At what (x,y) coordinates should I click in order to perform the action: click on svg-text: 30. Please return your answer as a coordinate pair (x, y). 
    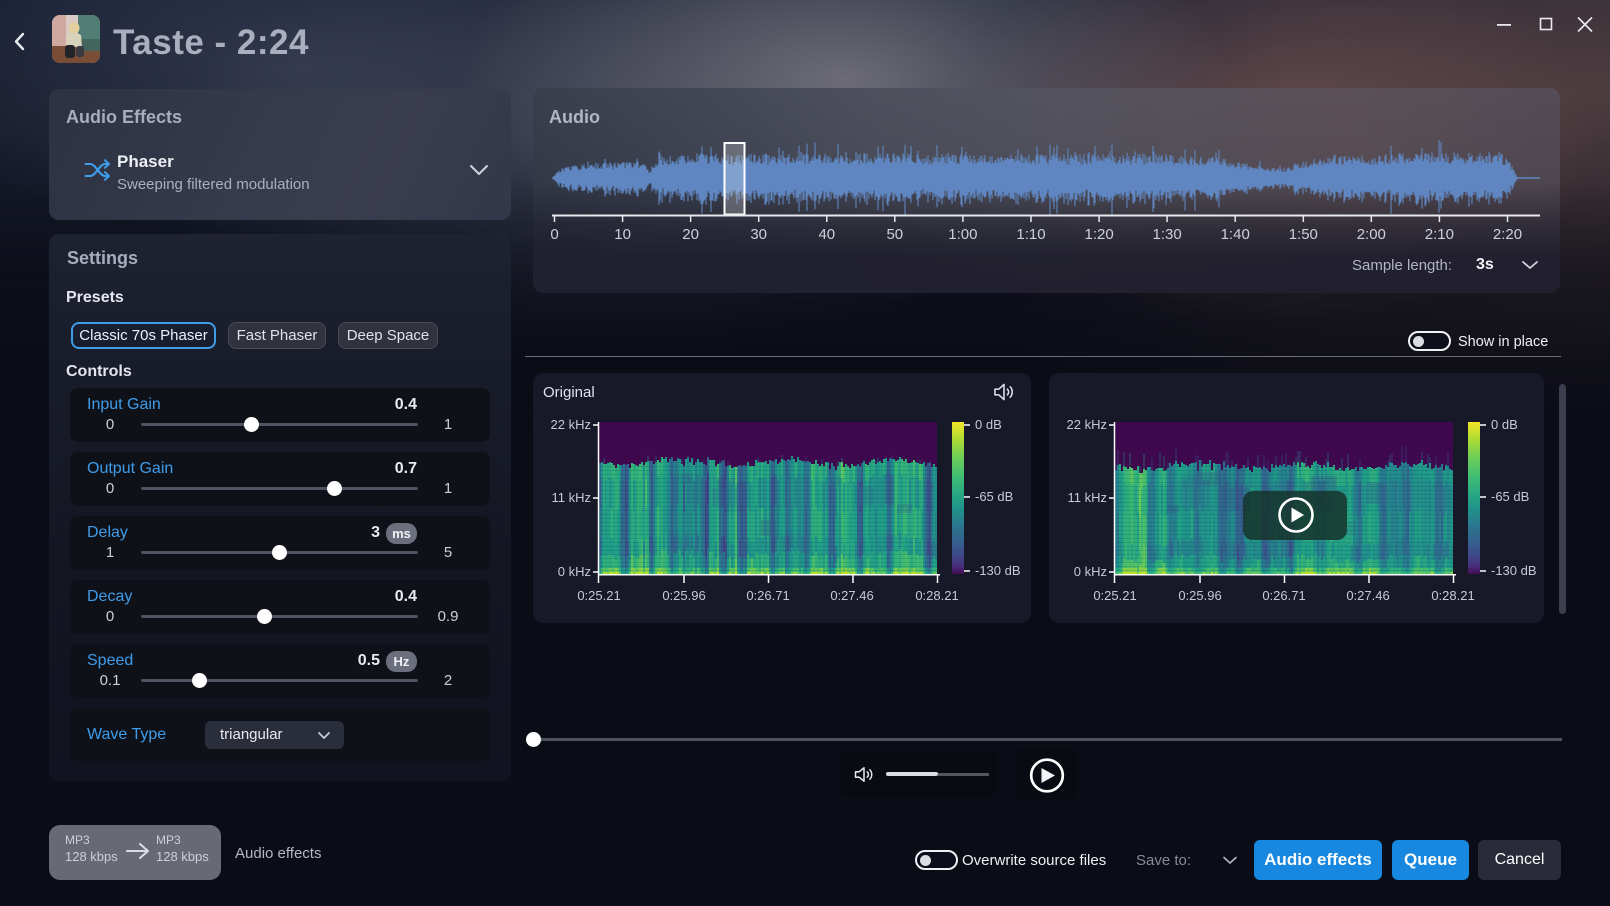
    Looking at the image, I should click on (758, 234).